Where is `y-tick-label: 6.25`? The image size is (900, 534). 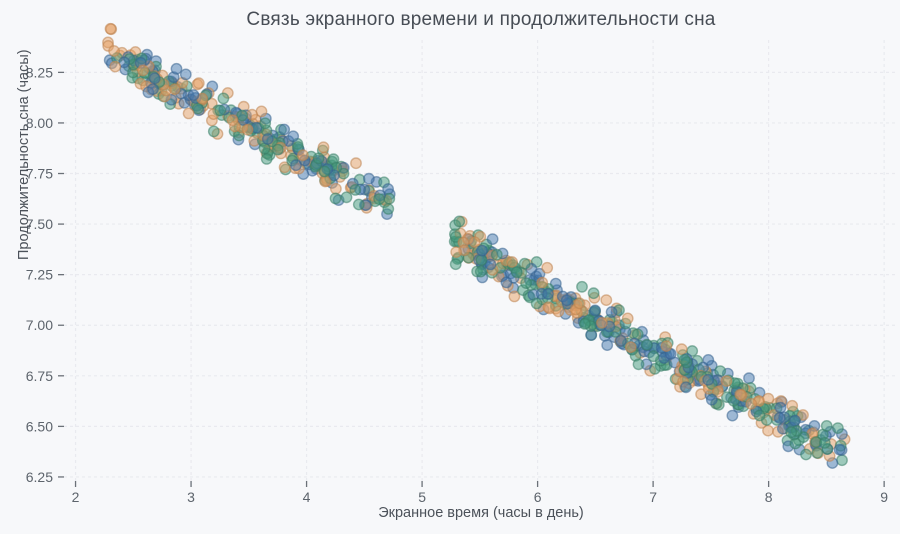
y-tick-label: 6.25 is located at coordinates (39, 477).